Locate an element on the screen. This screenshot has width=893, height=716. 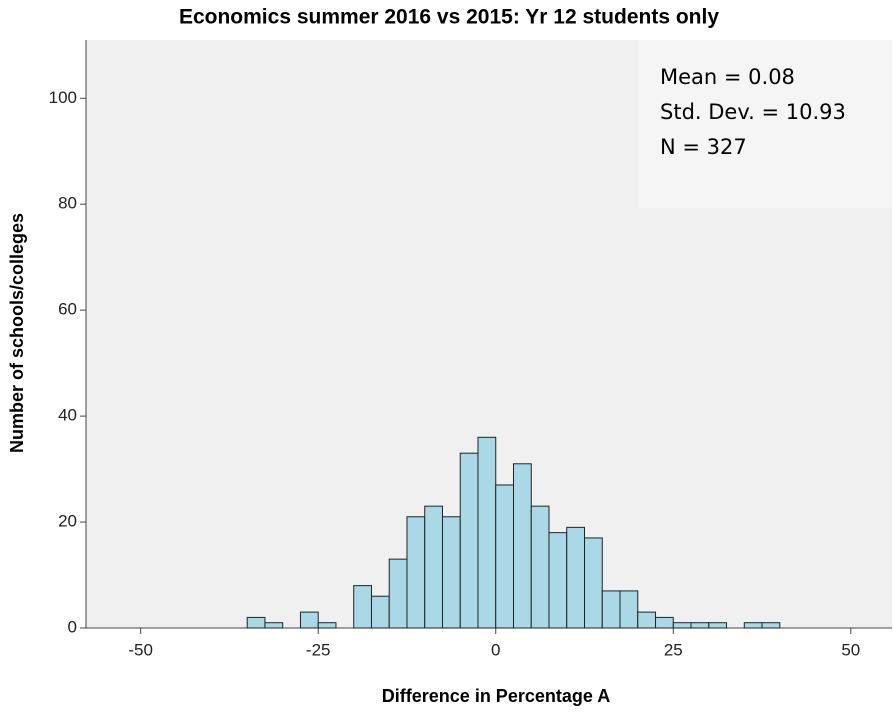
y-tick-label: 80 is located at coordinates (67, 203).